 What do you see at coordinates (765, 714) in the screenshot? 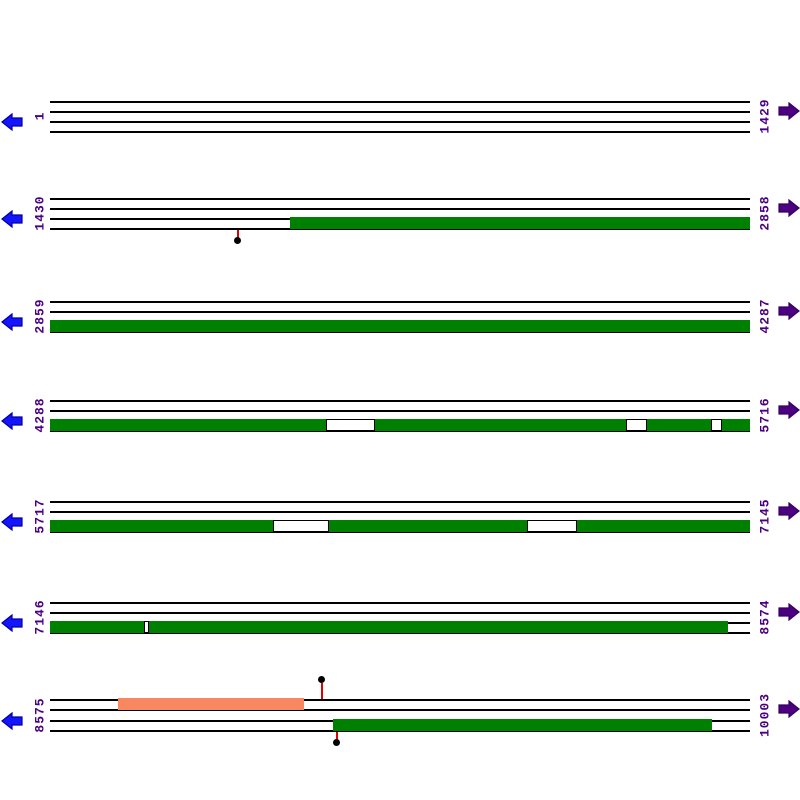
I see `end-coordinate-label: 10003` at bounding box center [765, 714].